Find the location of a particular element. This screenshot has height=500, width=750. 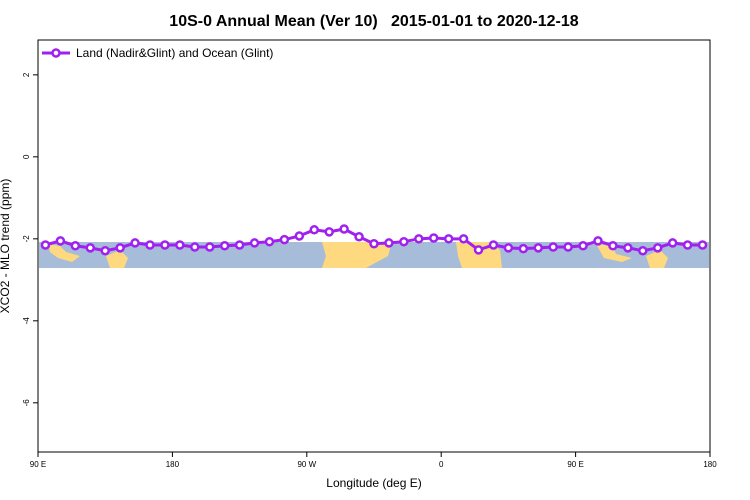

x-axis-label: Longitude (deg E) is located at coordinates (373, 483).